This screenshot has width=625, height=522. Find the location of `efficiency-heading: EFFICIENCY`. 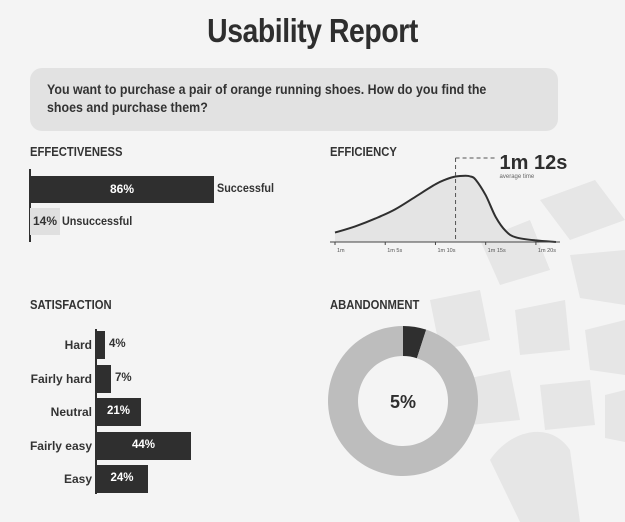

efficiency-heading: EFFICIENCY is located at coordinates (363, 152).